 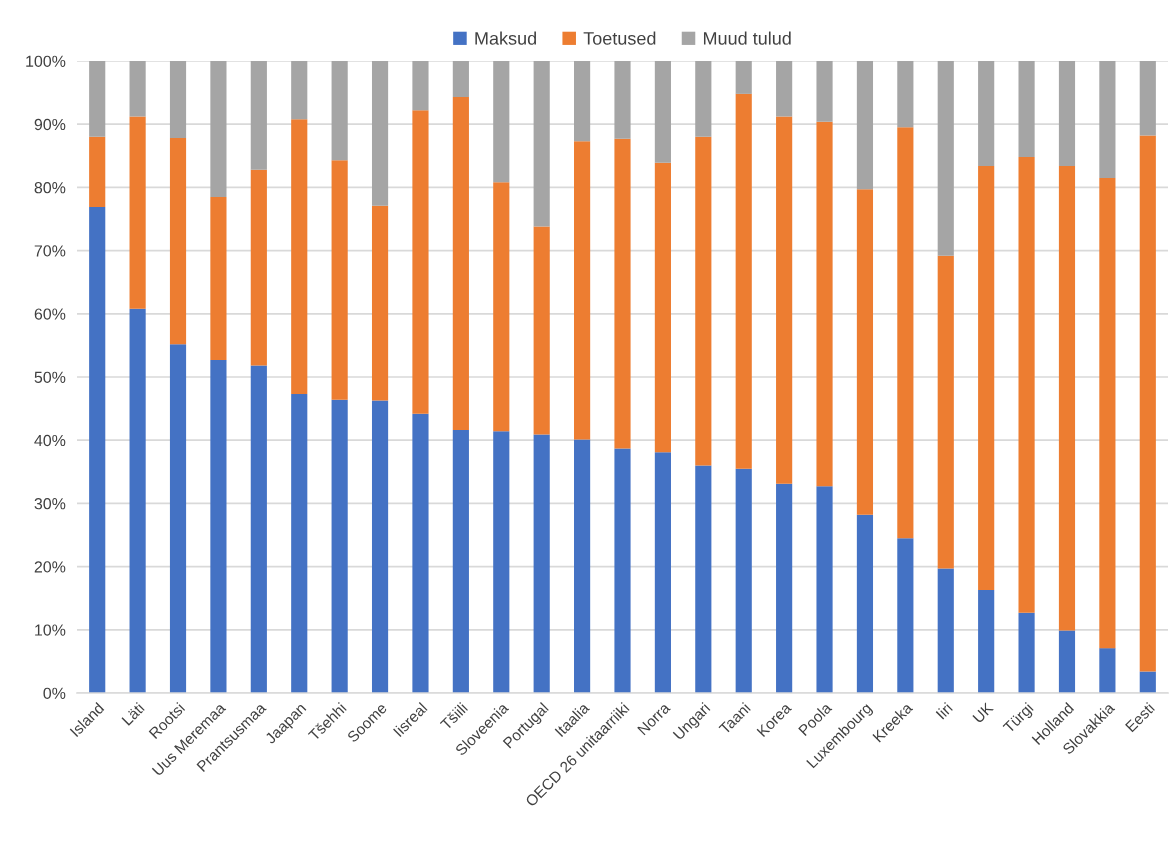 What do you see at coordinates (50, 630) in the screenshot?
I see `y-tick-label: 10%` at bounding box center [50, 630].